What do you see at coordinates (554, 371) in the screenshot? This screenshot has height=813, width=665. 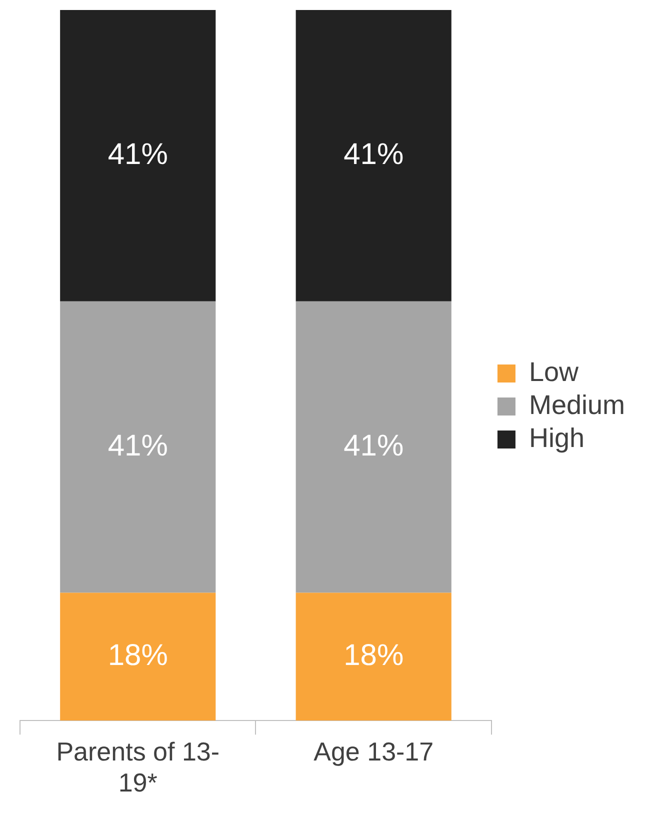 I see `legend-label: Low` at bounding box center [554, 371].